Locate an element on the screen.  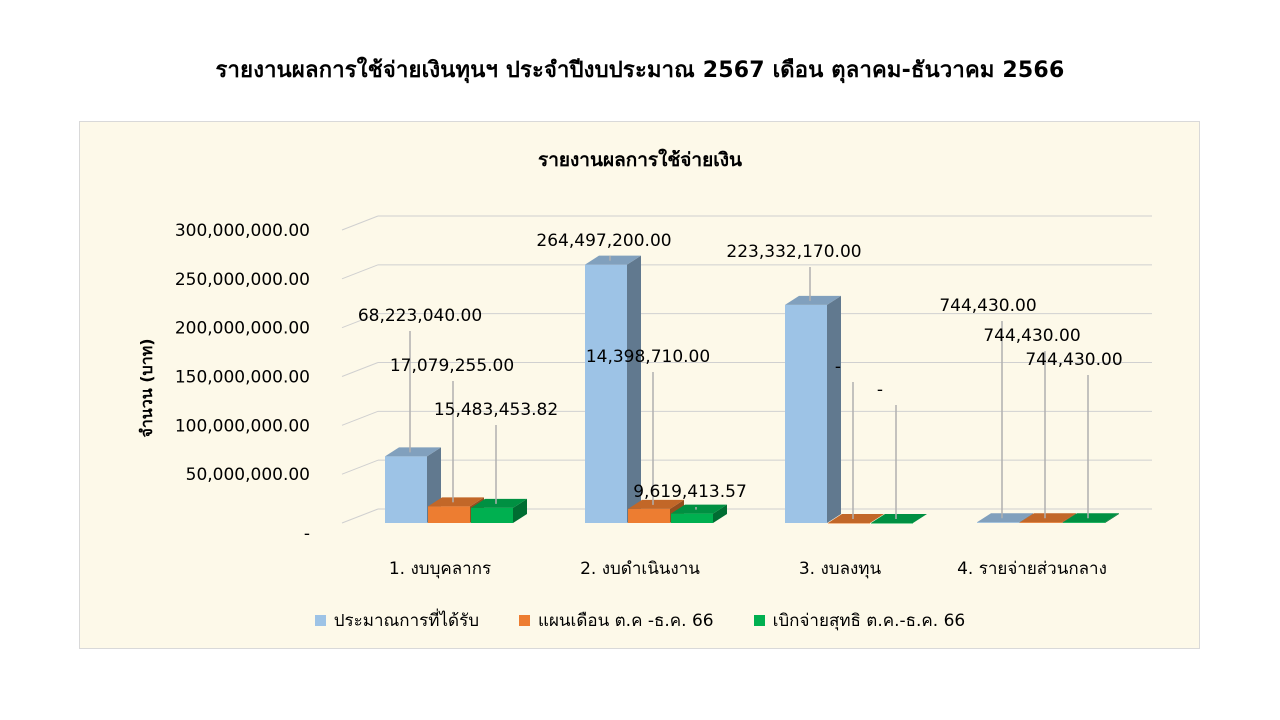
legend-label: ประมาณการที่ได้รับ is located at coordinates (406, 621).